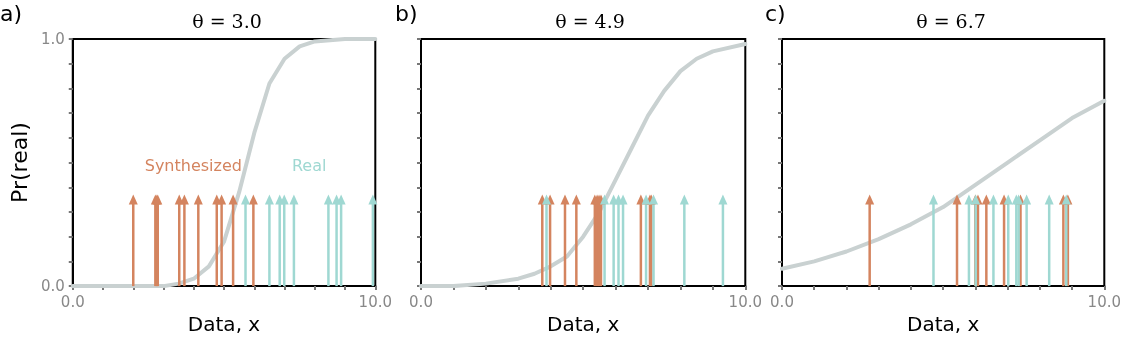 The image size is (1124, 339). What do you see at coordinates (52, 39) in the screenshot?
I see `y-tick-label: 1.0` at bounding box center [52, 39].